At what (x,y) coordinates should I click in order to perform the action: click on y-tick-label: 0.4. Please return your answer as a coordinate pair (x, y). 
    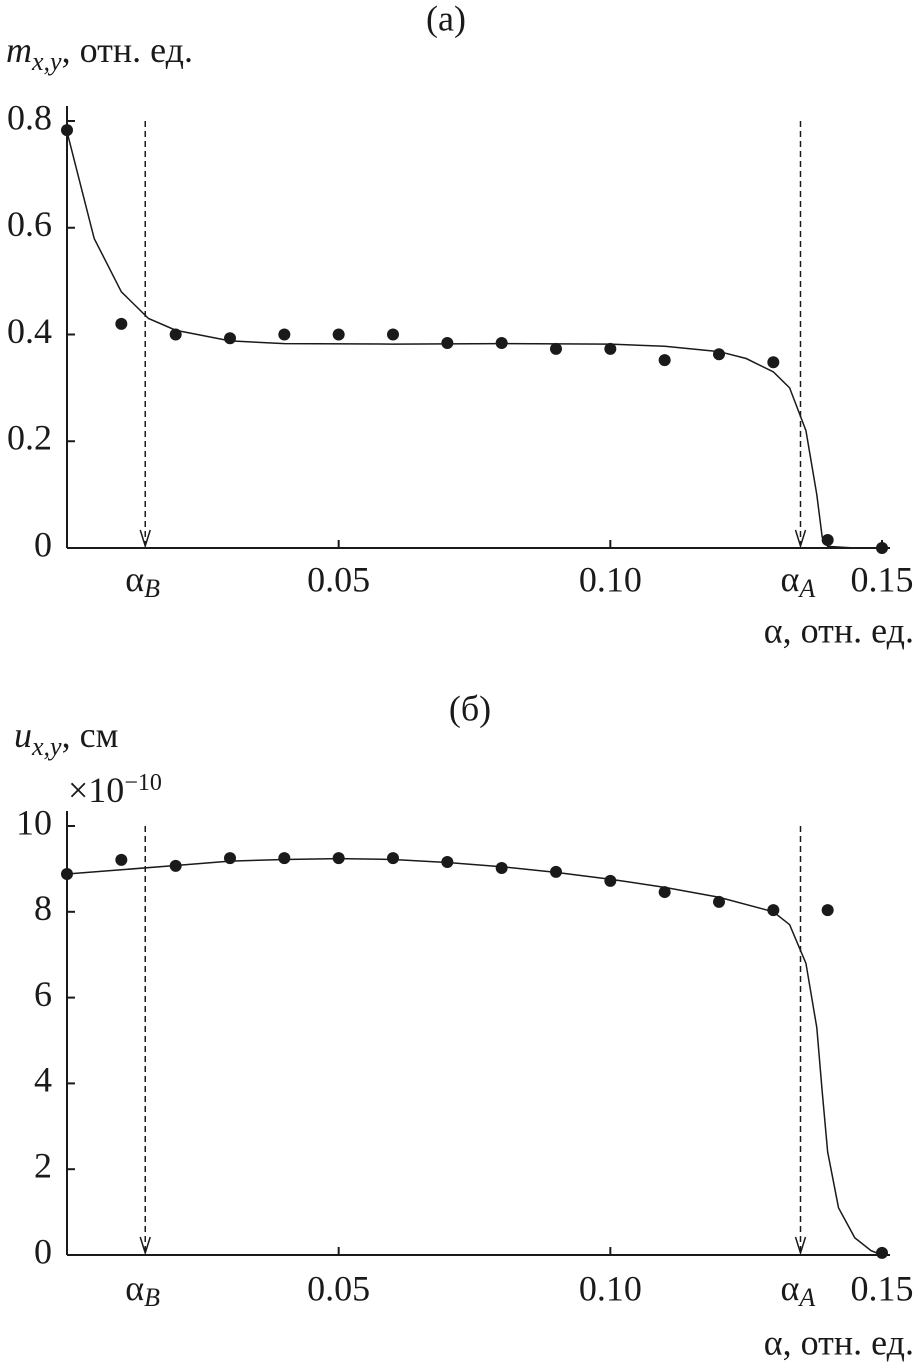
    Looking at the image, I should click on (29, 331).